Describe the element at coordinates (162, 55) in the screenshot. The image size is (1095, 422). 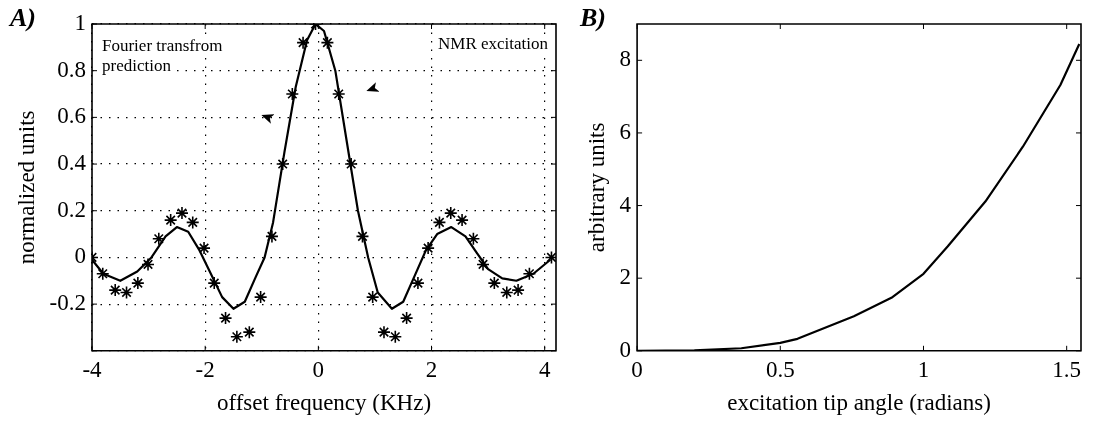
I see `annotation: Fourier transfrom prediction` at that location.